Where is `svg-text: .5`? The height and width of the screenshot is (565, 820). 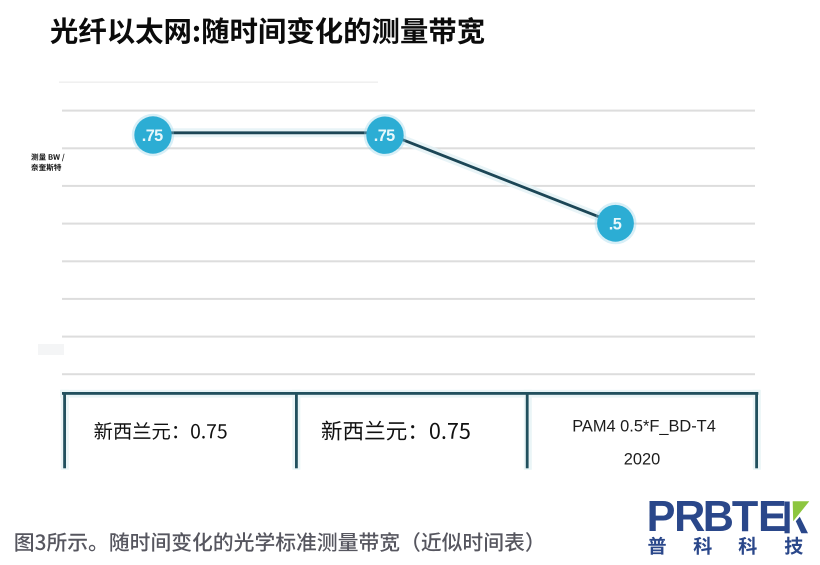
svg-text: .5 is located at coordinates (615, 224).